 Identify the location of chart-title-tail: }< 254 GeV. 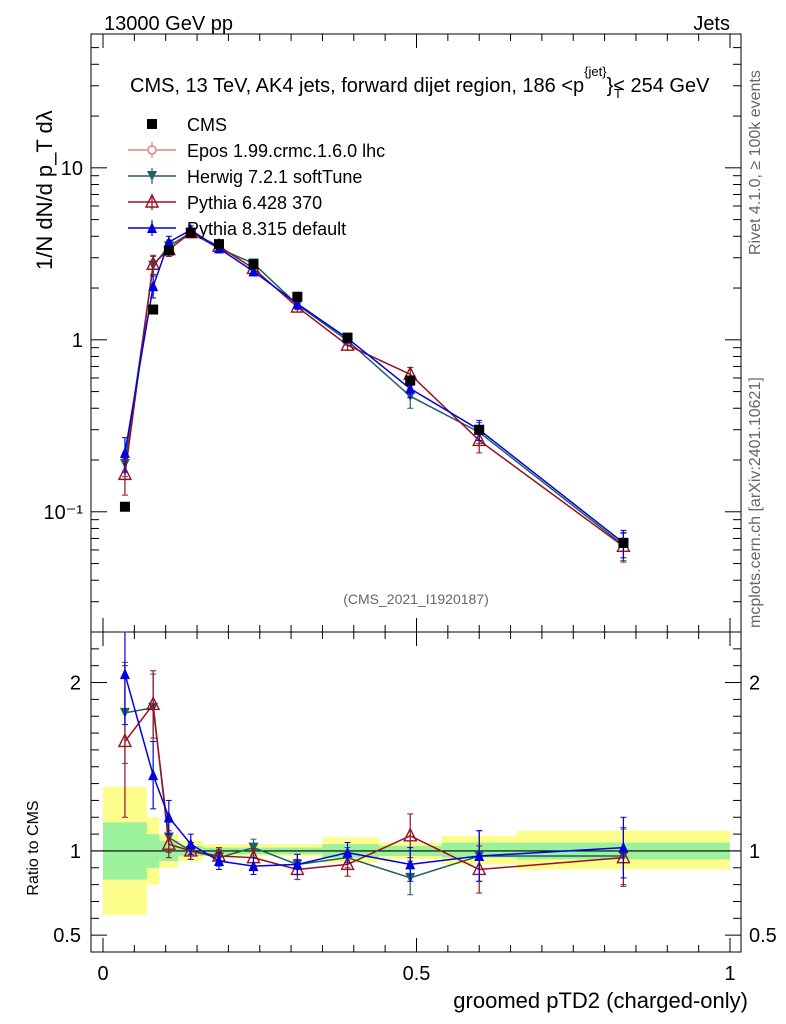
(659, 86).